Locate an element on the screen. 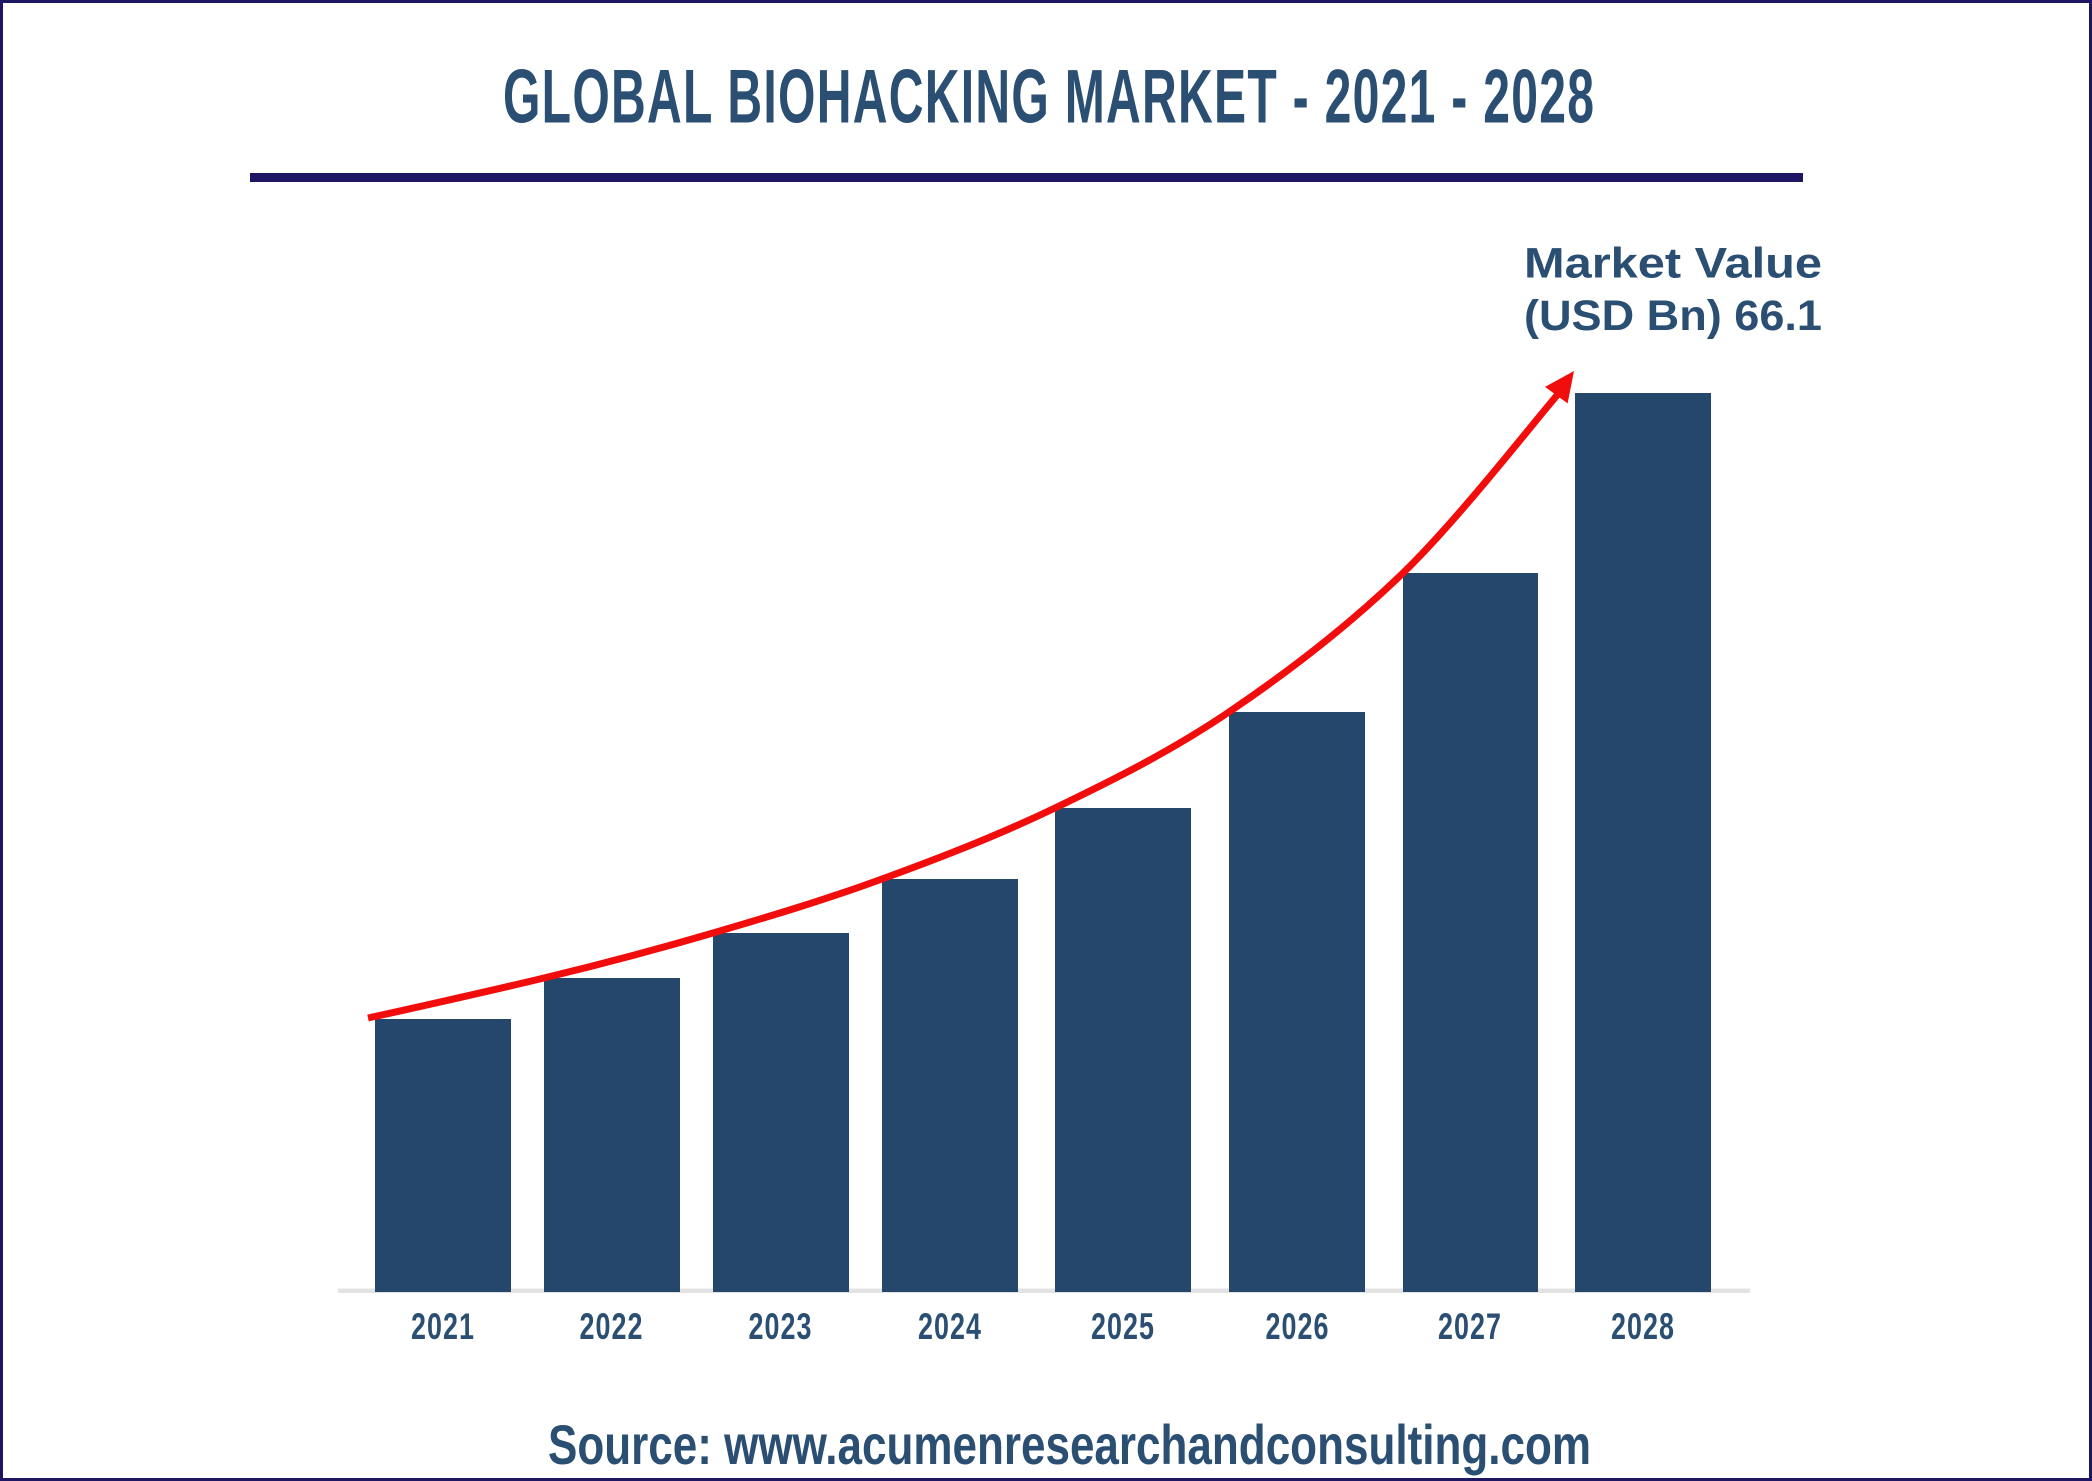 The width and height of the screenshot is (2092, 1481). svg-text: 2024 is located at coordinates (950, 1326).